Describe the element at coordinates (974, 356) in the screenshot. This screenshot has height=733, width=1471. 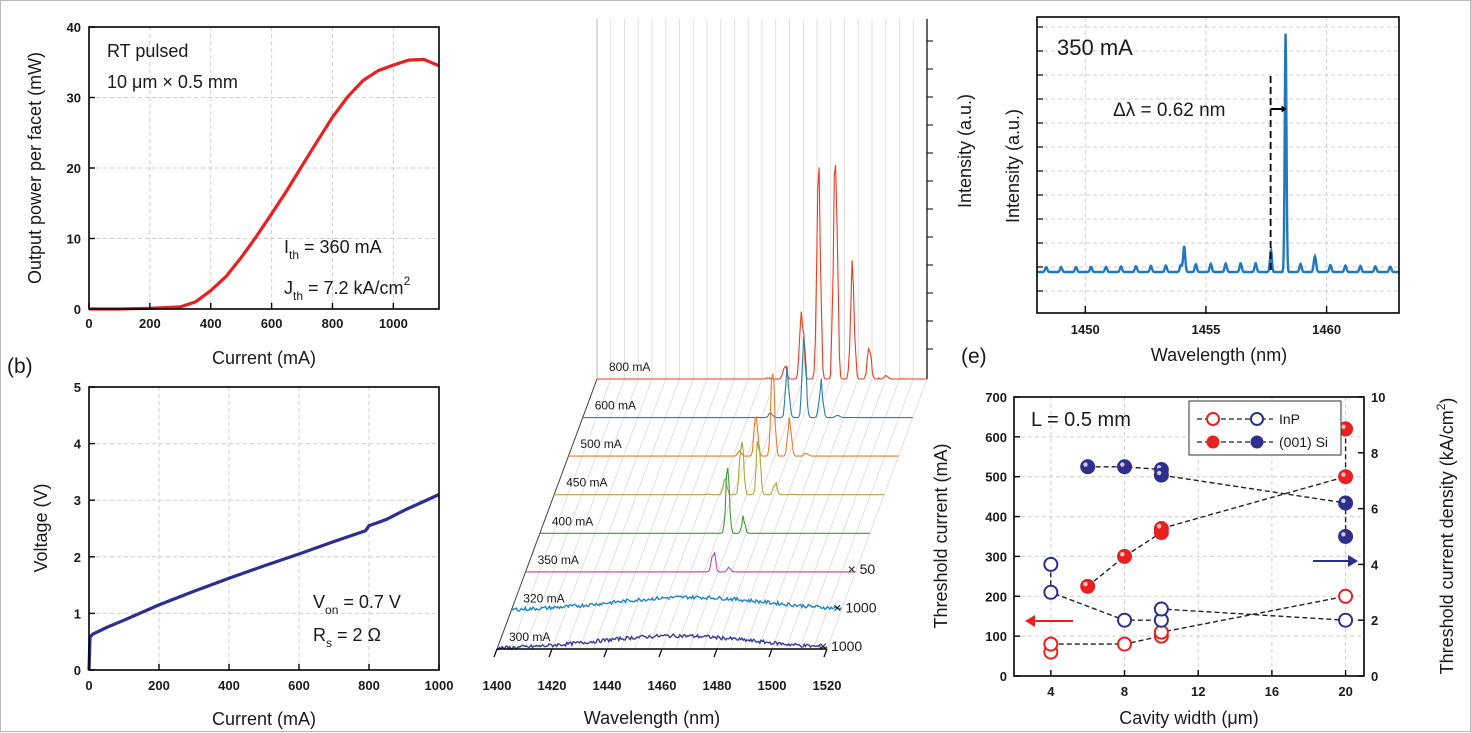
I see `panel-e-label: (e)` at that location.